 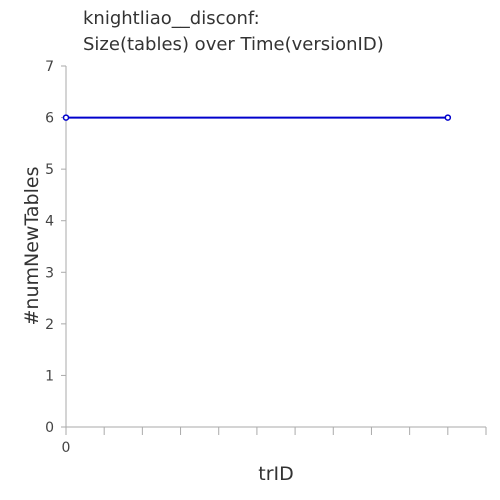 I want to click on y-tick-label-0: 0, so click(x=49, y=428).